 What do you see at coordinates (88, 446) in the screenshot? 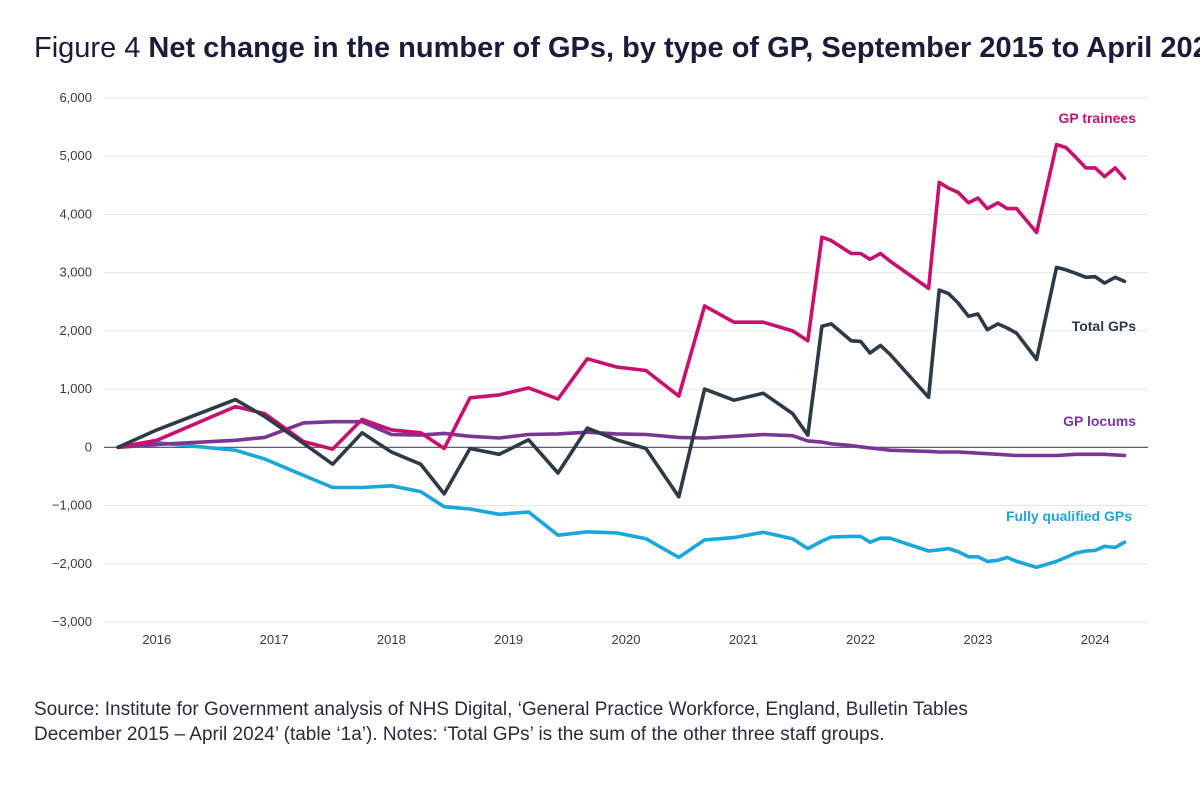
I see `y-tick-label: 0` at bounding box center [88, 446].